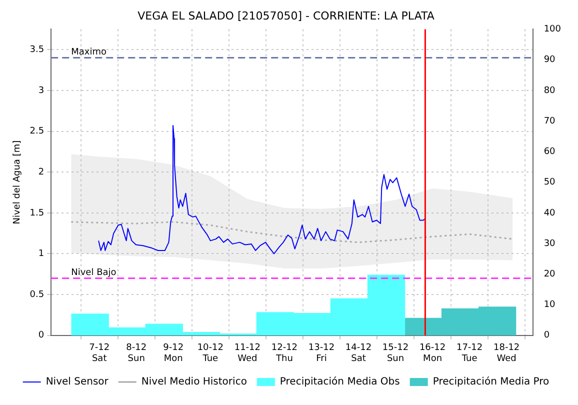 This screenshot has width=578, height=405. I want to click on x-tick-label: 7-12 Sat, so click(99, 353).